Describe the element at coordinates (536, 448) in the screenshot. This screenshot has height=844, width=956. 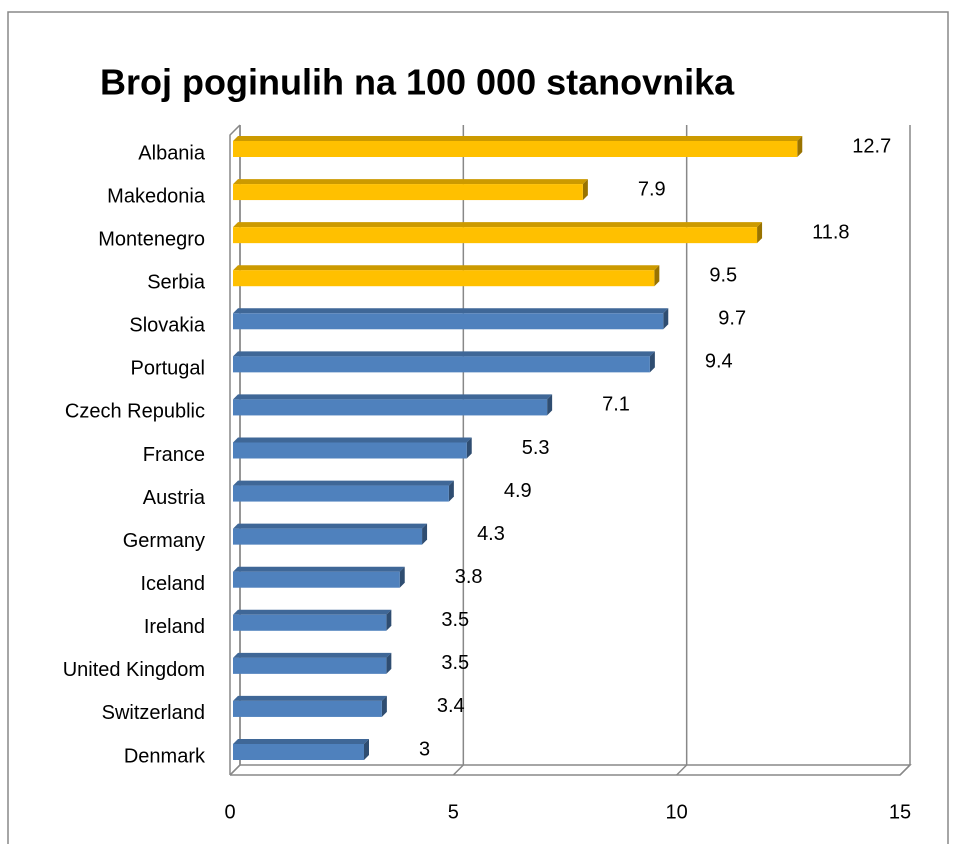
I see `data-label: 5.3` at that location.